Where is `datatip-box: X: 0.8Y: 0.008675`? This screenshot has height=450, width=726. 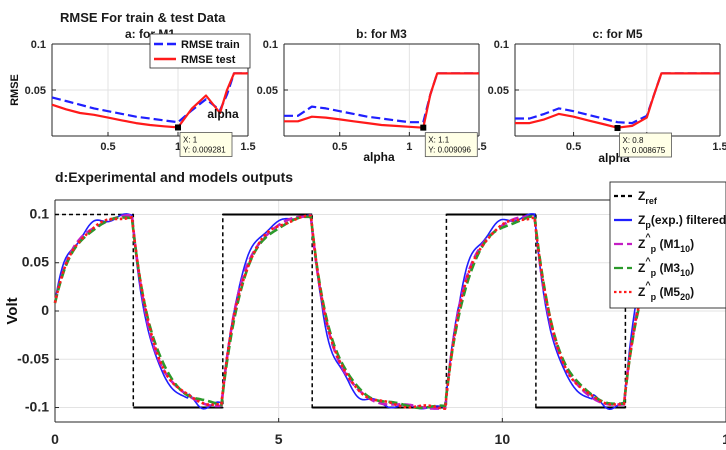 datatip-box: X: 0.8Y: 0.008675 is located at coordinates (645, 145).